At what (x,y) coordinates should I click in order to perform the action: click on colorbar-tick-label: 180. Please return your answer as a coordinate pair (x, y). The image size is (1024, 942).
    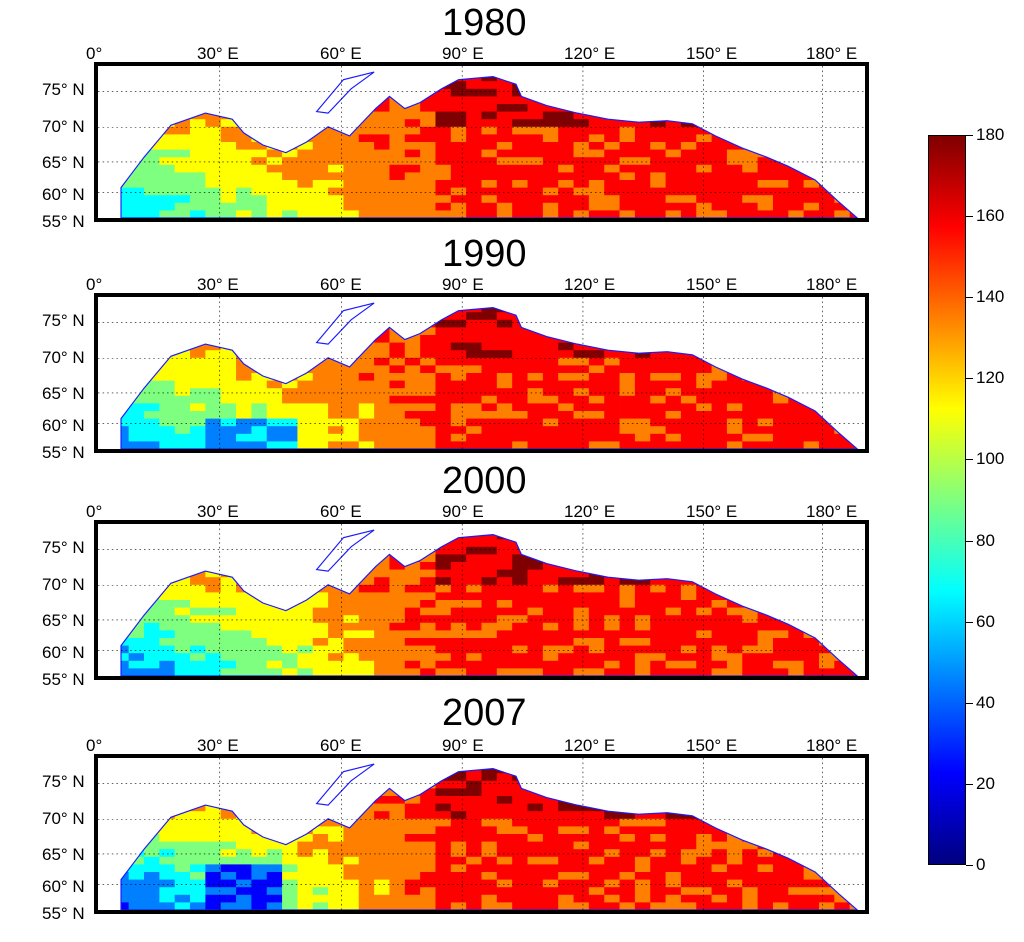
    Looking at the image, I should click on (990, 134).